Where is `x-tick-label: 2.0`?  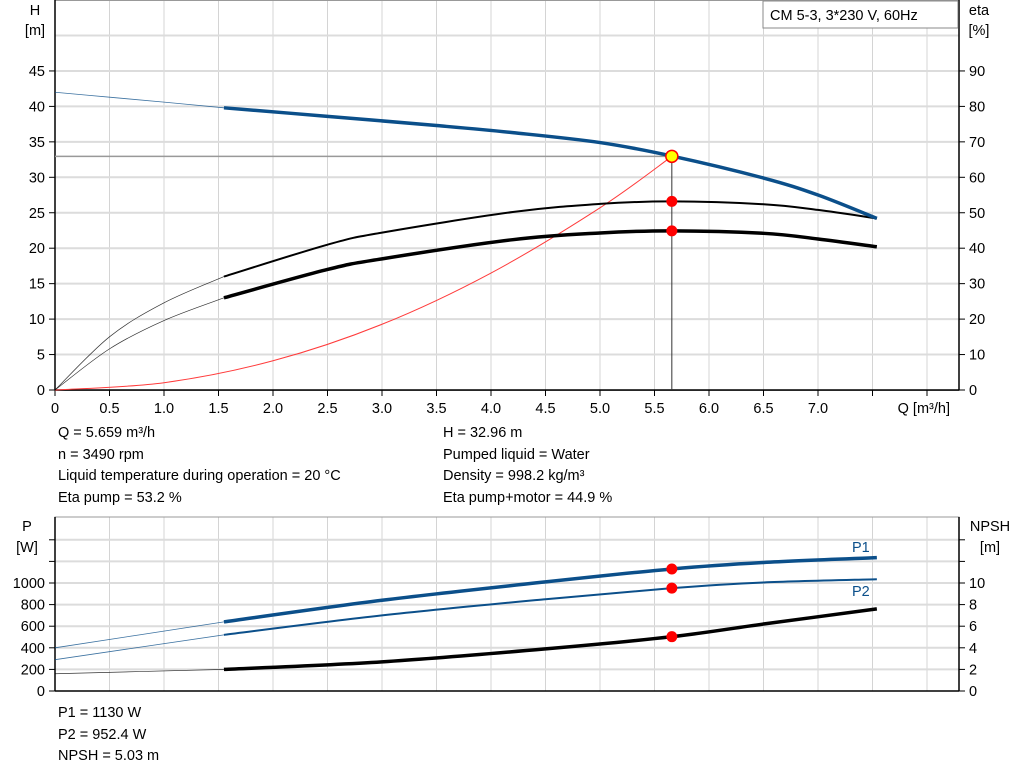
x-tick-label: 2.0 is located at coordinates (273, 409).